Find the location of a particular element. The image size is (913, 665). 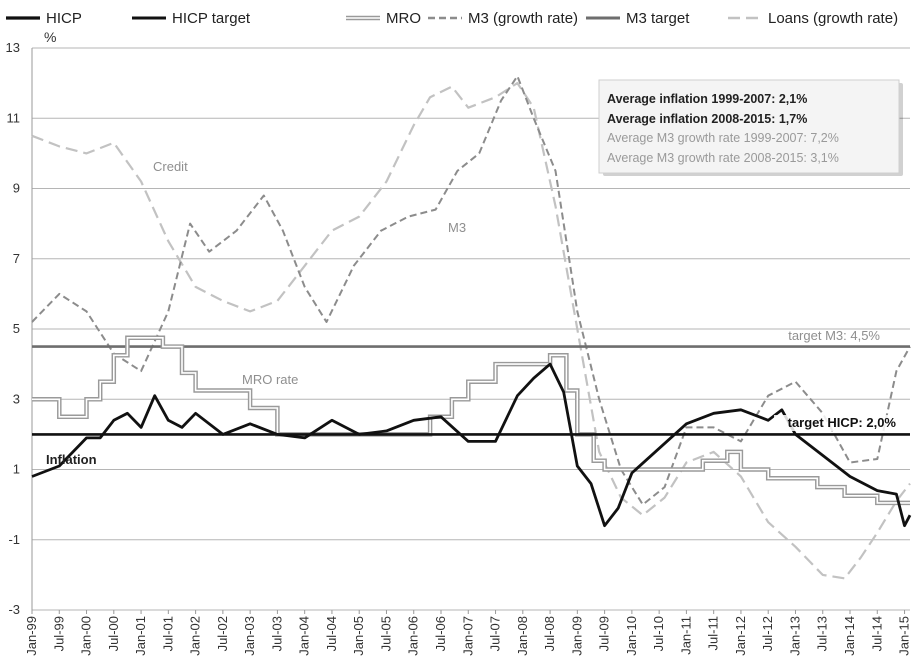

x-tick-label: Jan-10 is located at coordinates (631, 636).